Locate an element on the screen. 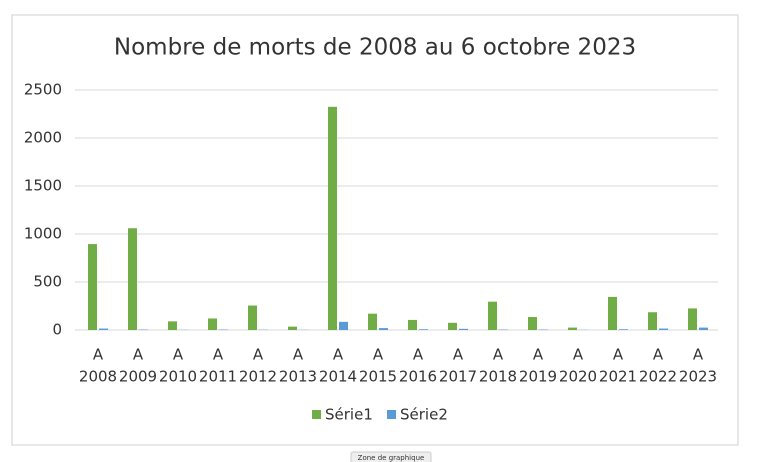 The height and width of the screenshot is (462, 765). y-tick-label: 0 is located at coordinates (57, 330).